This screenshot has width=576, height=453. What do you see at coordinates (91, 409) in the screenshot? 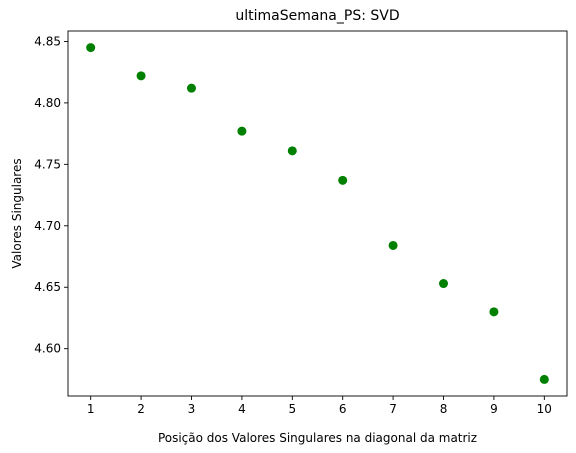
I see `x-tick-label: 1` at bounding box center [91, 409].